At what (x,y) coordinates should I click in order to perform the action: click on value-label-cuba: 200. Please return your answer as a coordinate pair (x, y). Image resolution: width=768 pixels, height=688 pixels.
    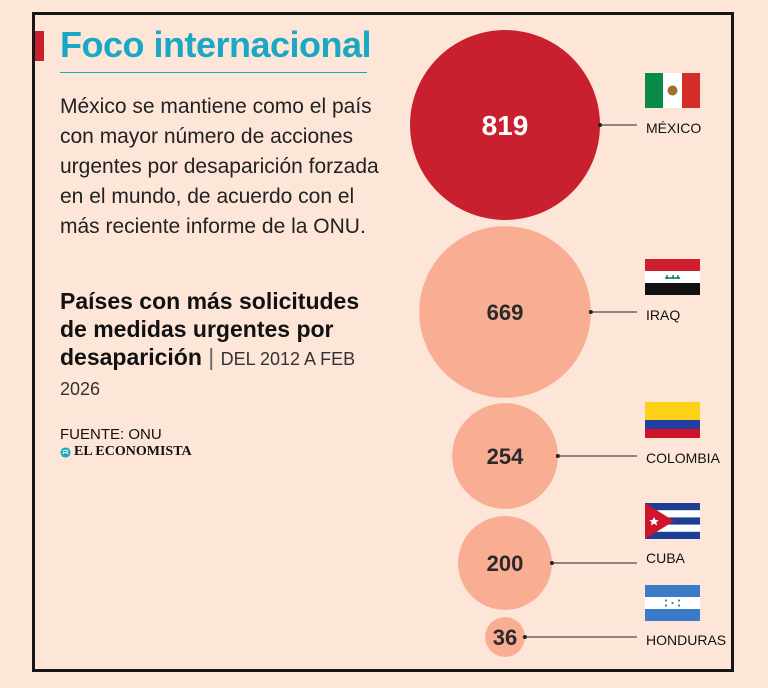
    Looking at the image, I should click on (505, 563).